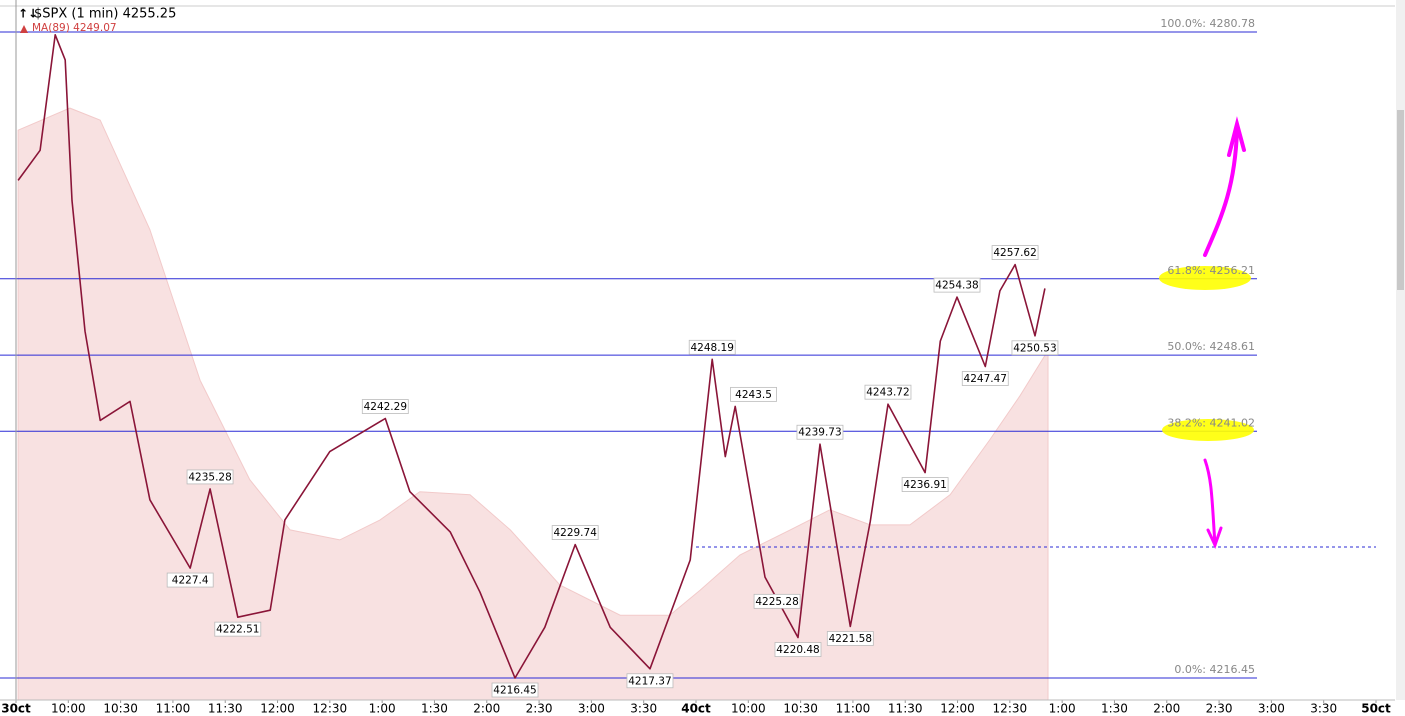 Image resolution: width=1405 pixels, height=716 pixels. Describe the element at coordinates (51, 28) in the screenshot. I see `ma-name: MA(89)` at that location.